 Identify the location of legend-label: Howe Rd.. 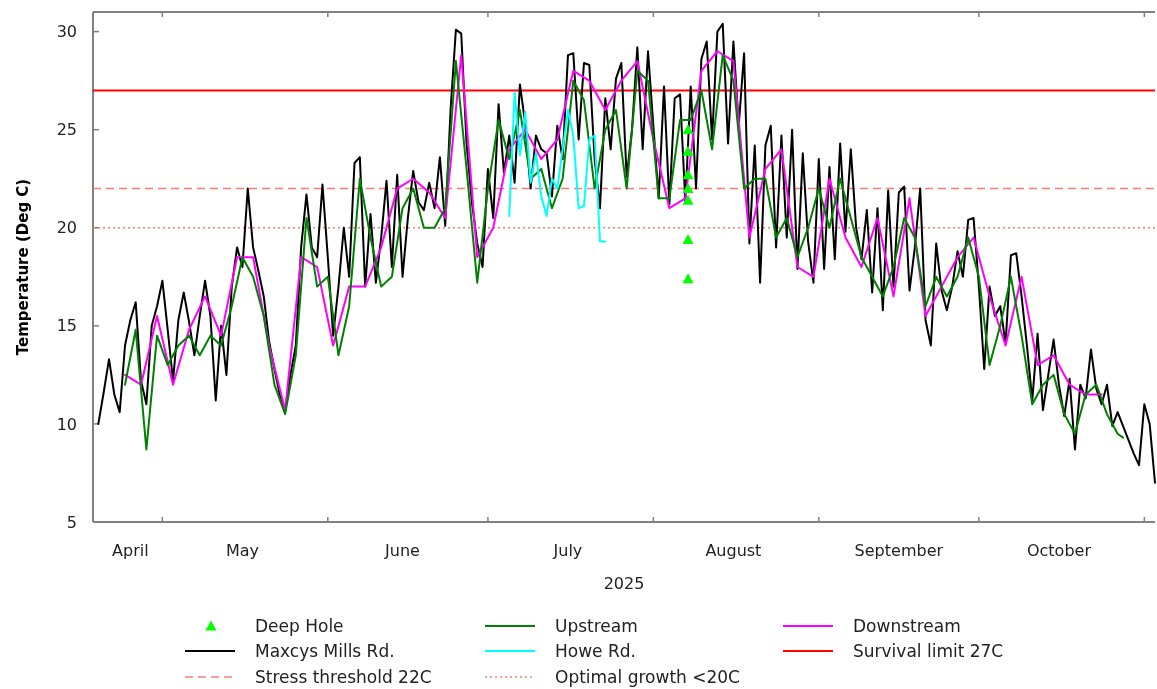
(595, 650).